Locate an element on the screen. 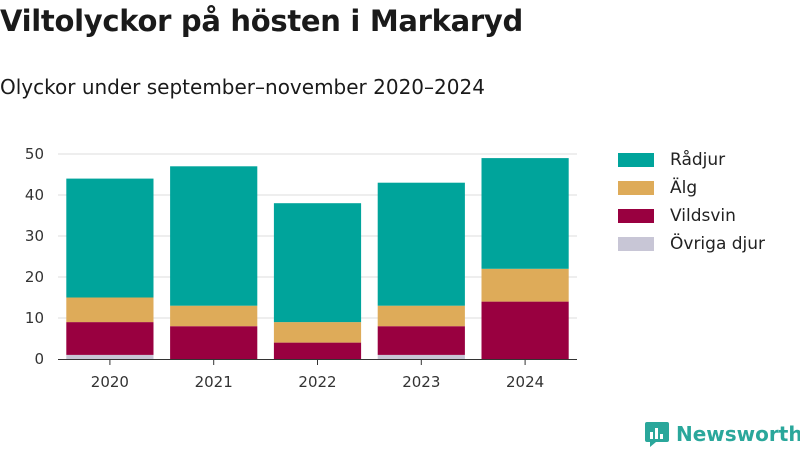 The image size is (800, 450). y-tick-label: 30 is located at coordinates (34, 236).